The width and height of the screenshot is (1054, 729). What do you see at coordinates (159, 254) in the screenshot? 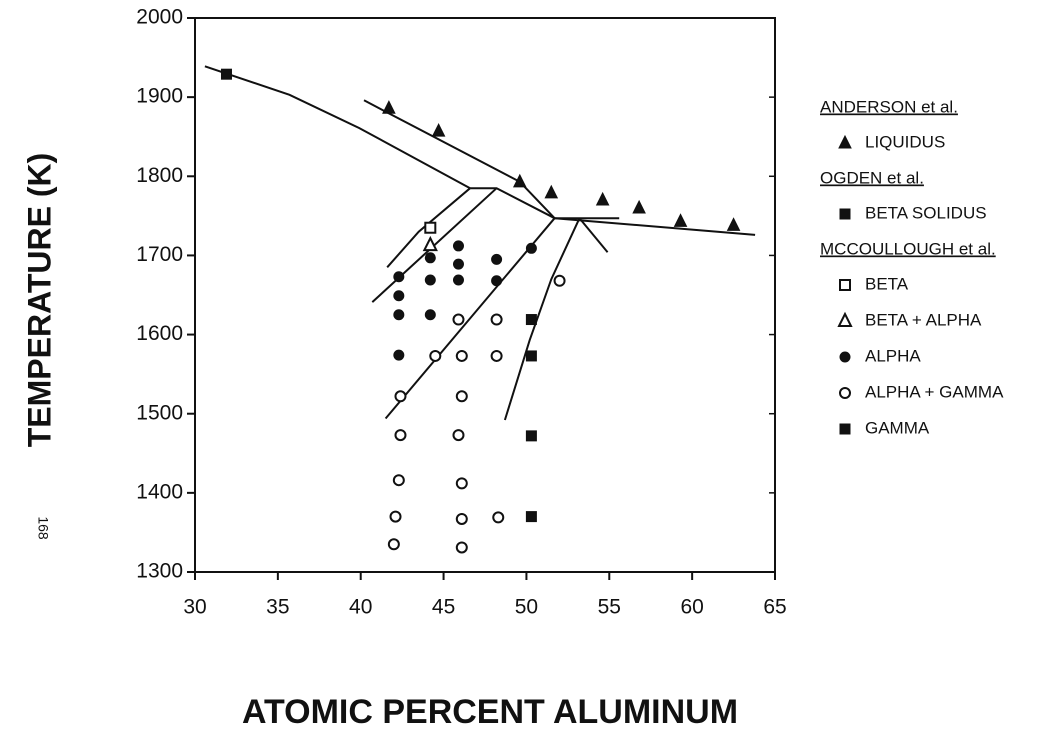
I see `y-tick-label: 1700` at bounding box center [159, 254].